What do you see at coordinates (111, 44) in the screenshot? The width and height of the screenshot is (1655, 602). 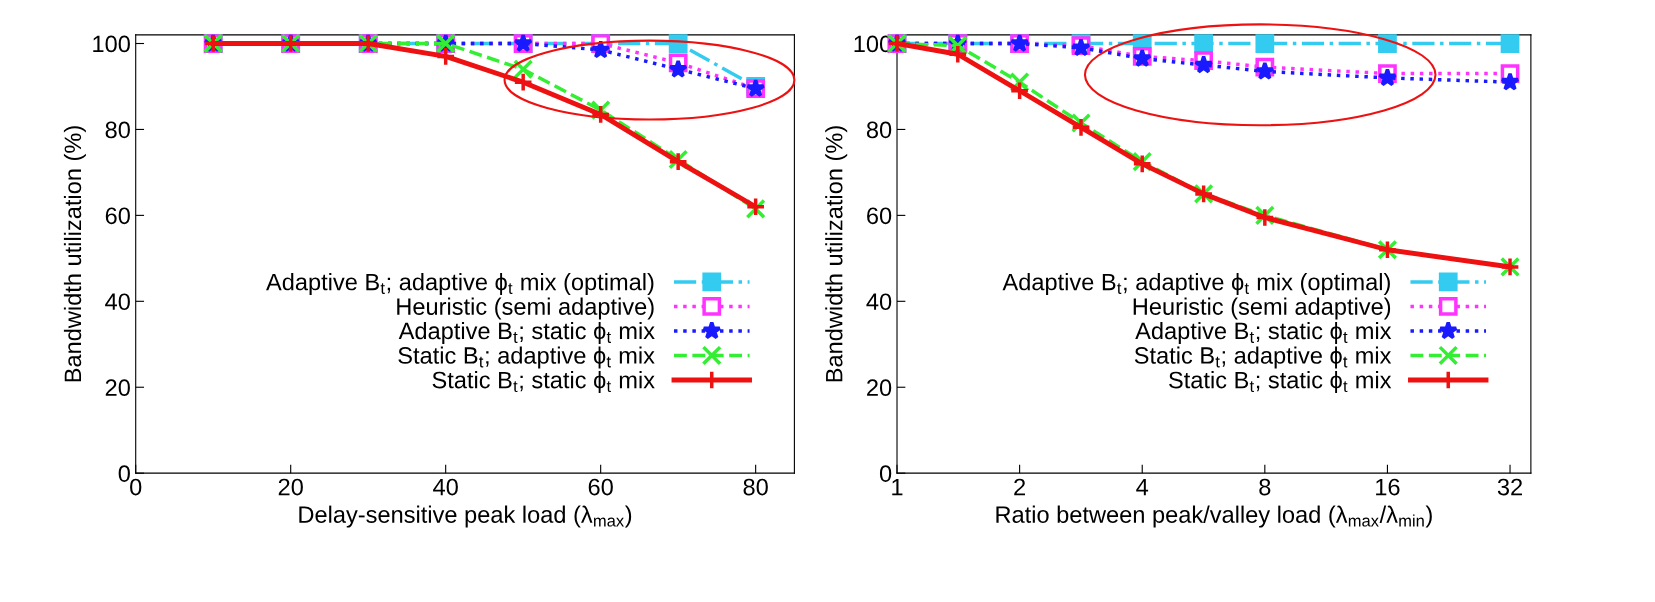 I see `y-tick-label: 100` at bounding box center [111, 44].